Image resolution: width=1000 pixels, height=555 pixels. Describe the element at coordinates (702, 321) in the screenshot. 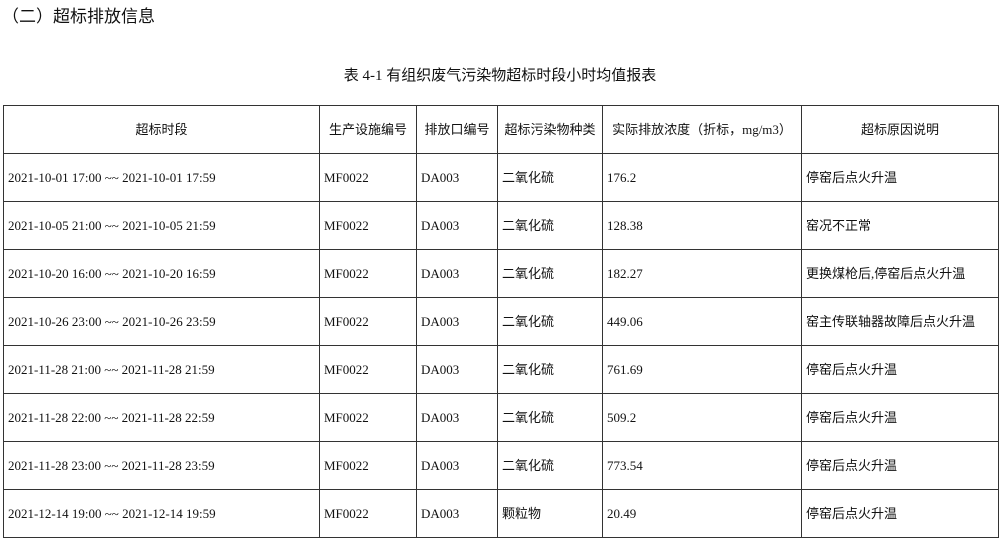

I see `cell-concentration: 449.06` at that location.